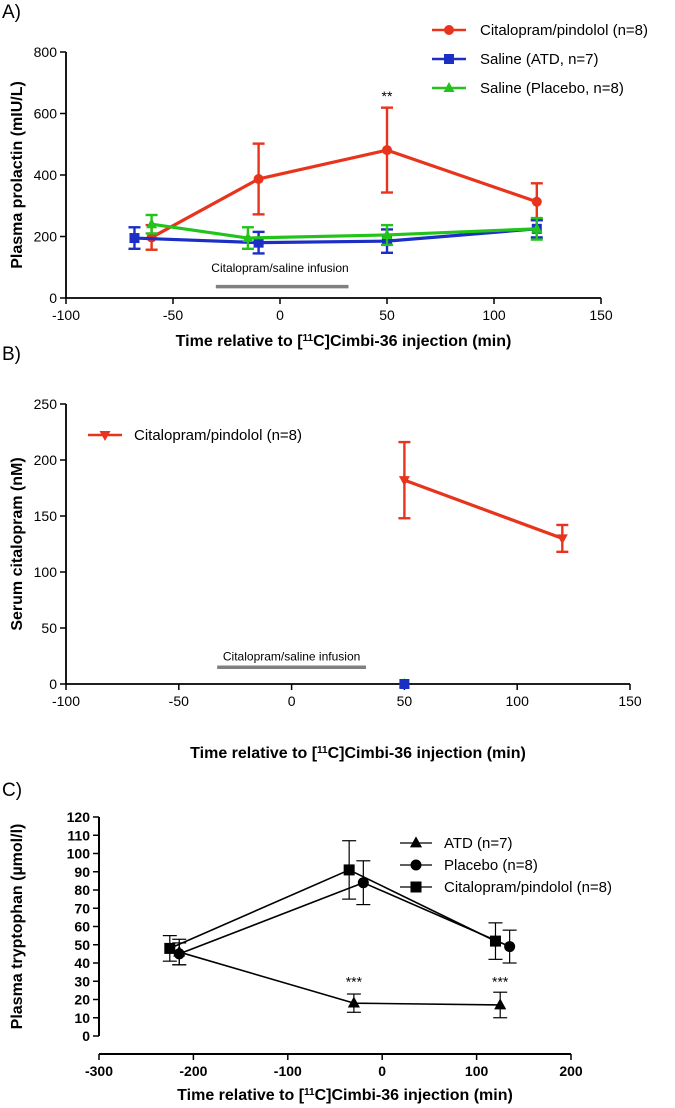 This screenshot has width=675, height=1108. What do you see at coordinates (82, 908) in the screenshot?
I see `y-tick-label: 70` at bounding box center [82, 908].